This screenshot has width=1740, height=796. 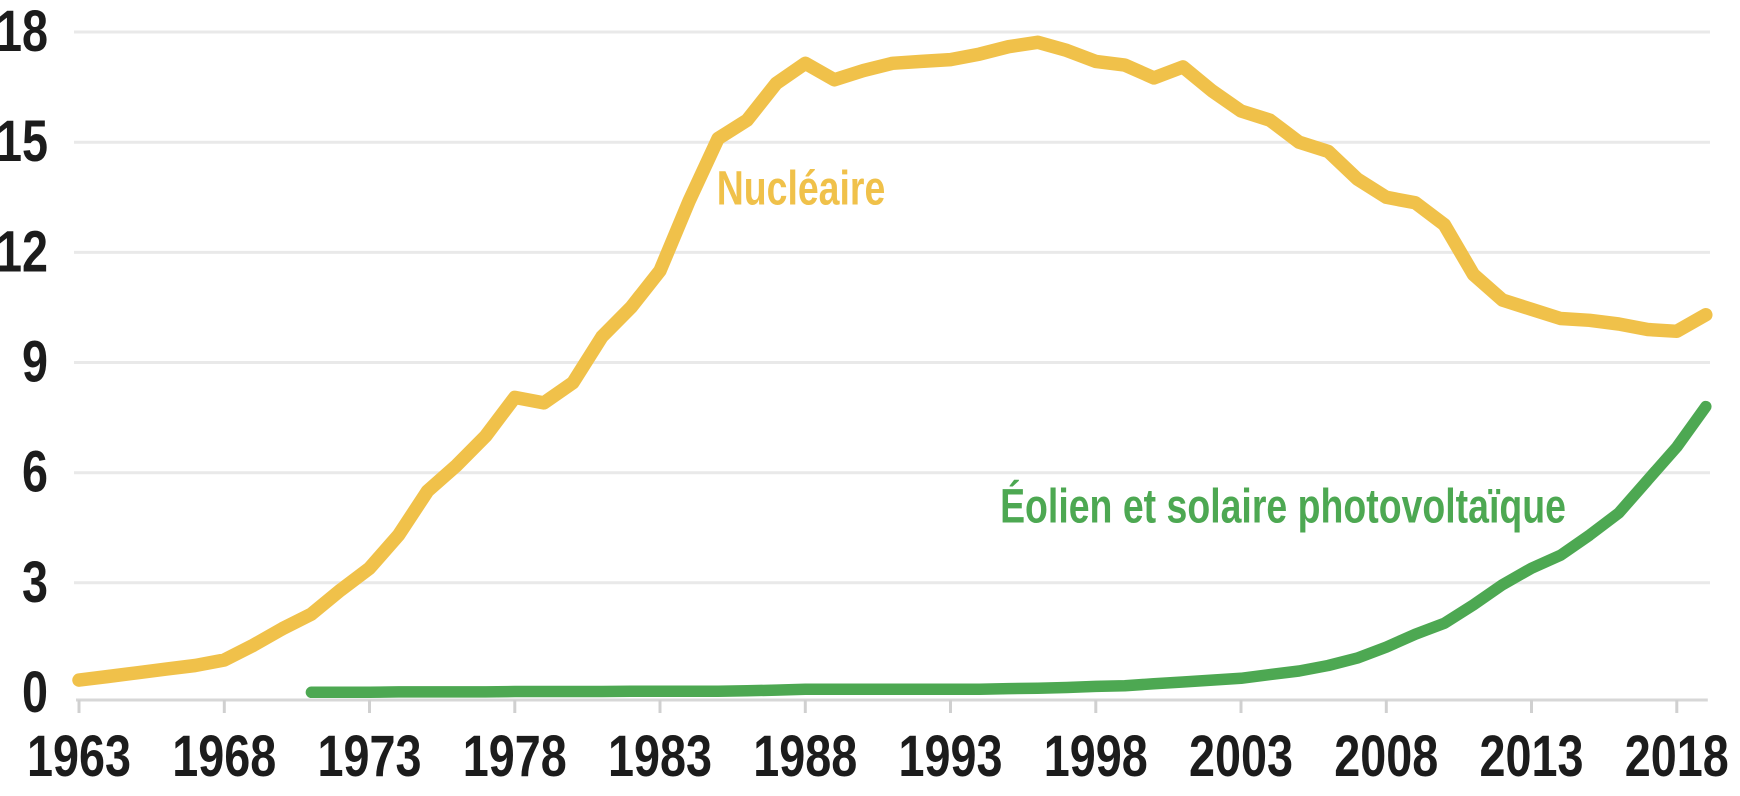 I want to click on y-axis-label-6: 6, so click(x=35, y=472).